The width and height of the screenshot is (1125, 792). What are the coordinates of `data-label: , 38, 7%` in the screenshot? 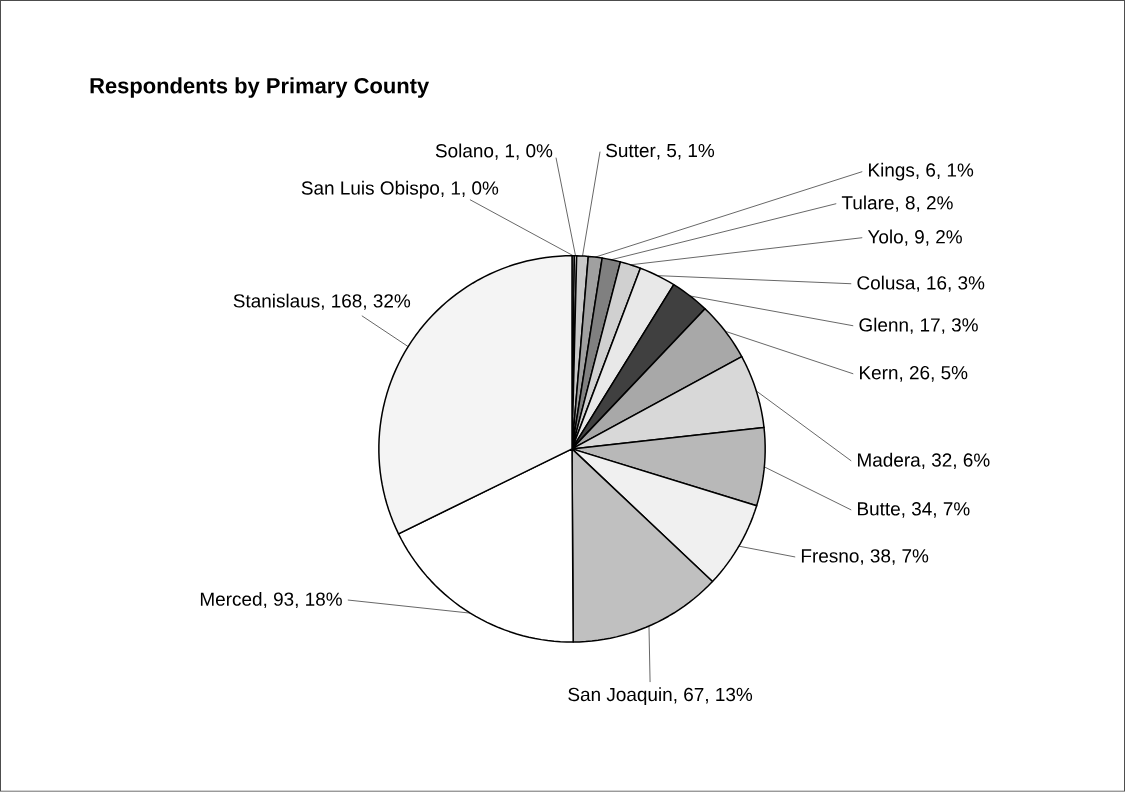 It's located at (895, 557).